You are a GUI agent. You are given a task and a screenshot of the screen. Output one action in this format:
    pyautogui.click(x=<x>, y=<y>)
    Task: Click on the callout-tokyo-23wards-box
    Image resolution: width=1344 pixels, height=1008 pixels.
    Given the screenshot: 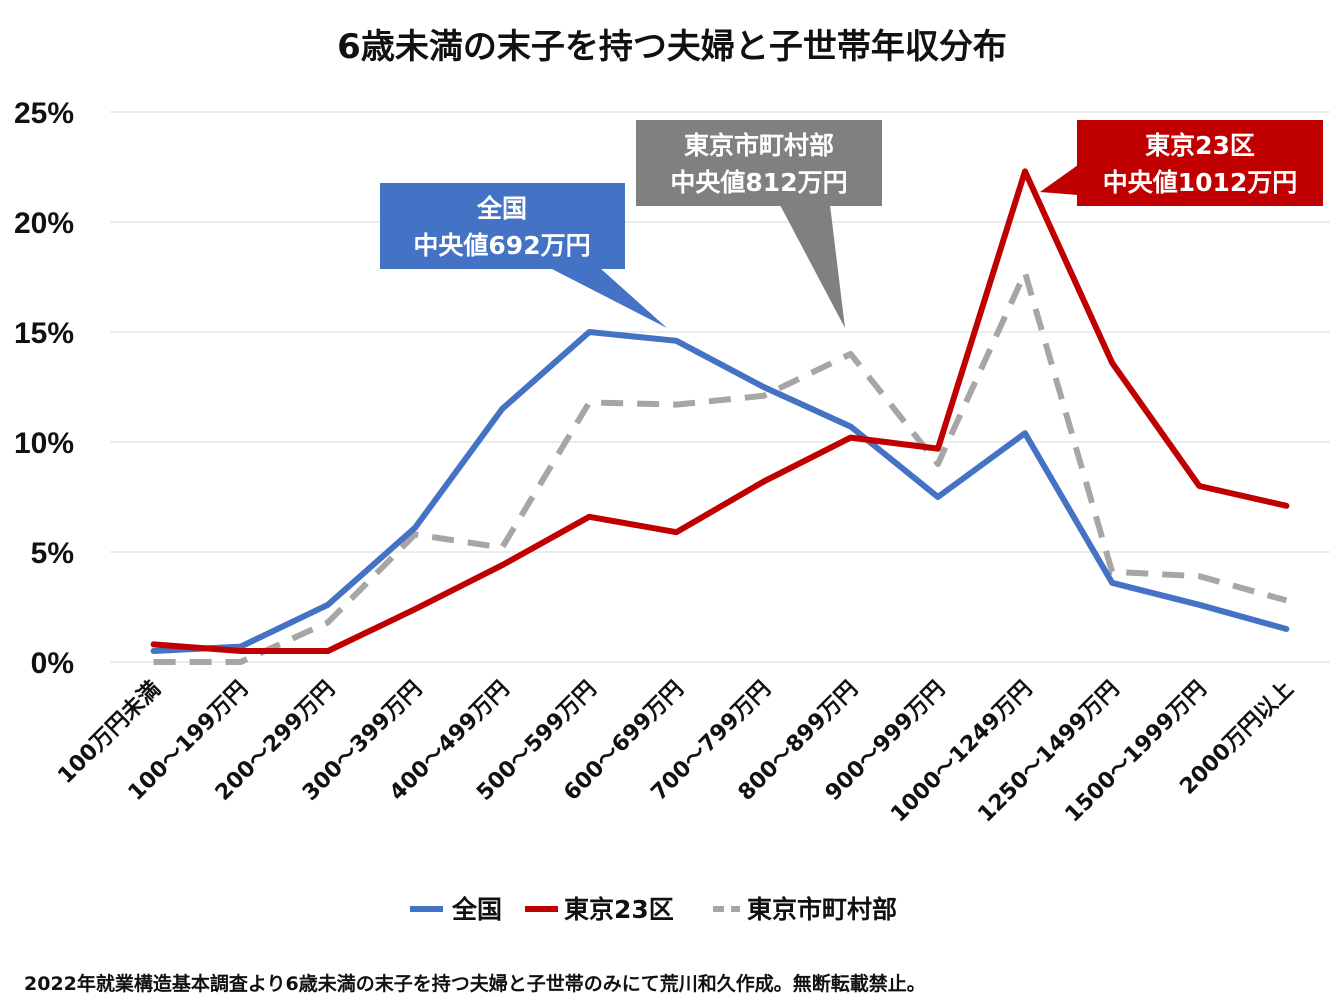 What is the action you would take?
    pyautogui.click(x=1200, y=163)
    